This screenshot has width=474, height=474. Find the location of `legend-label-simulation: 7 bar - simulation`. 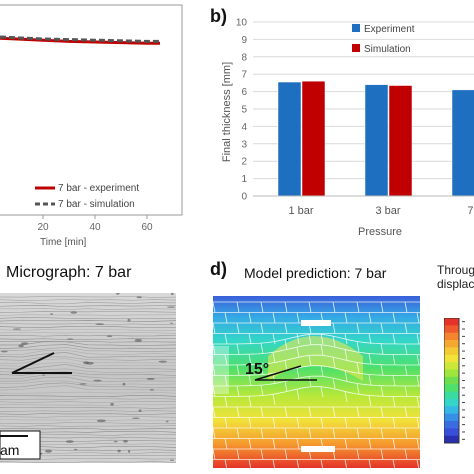

legend-label-simulation: 7 bar - simulation is located at coordinates (96, 204).